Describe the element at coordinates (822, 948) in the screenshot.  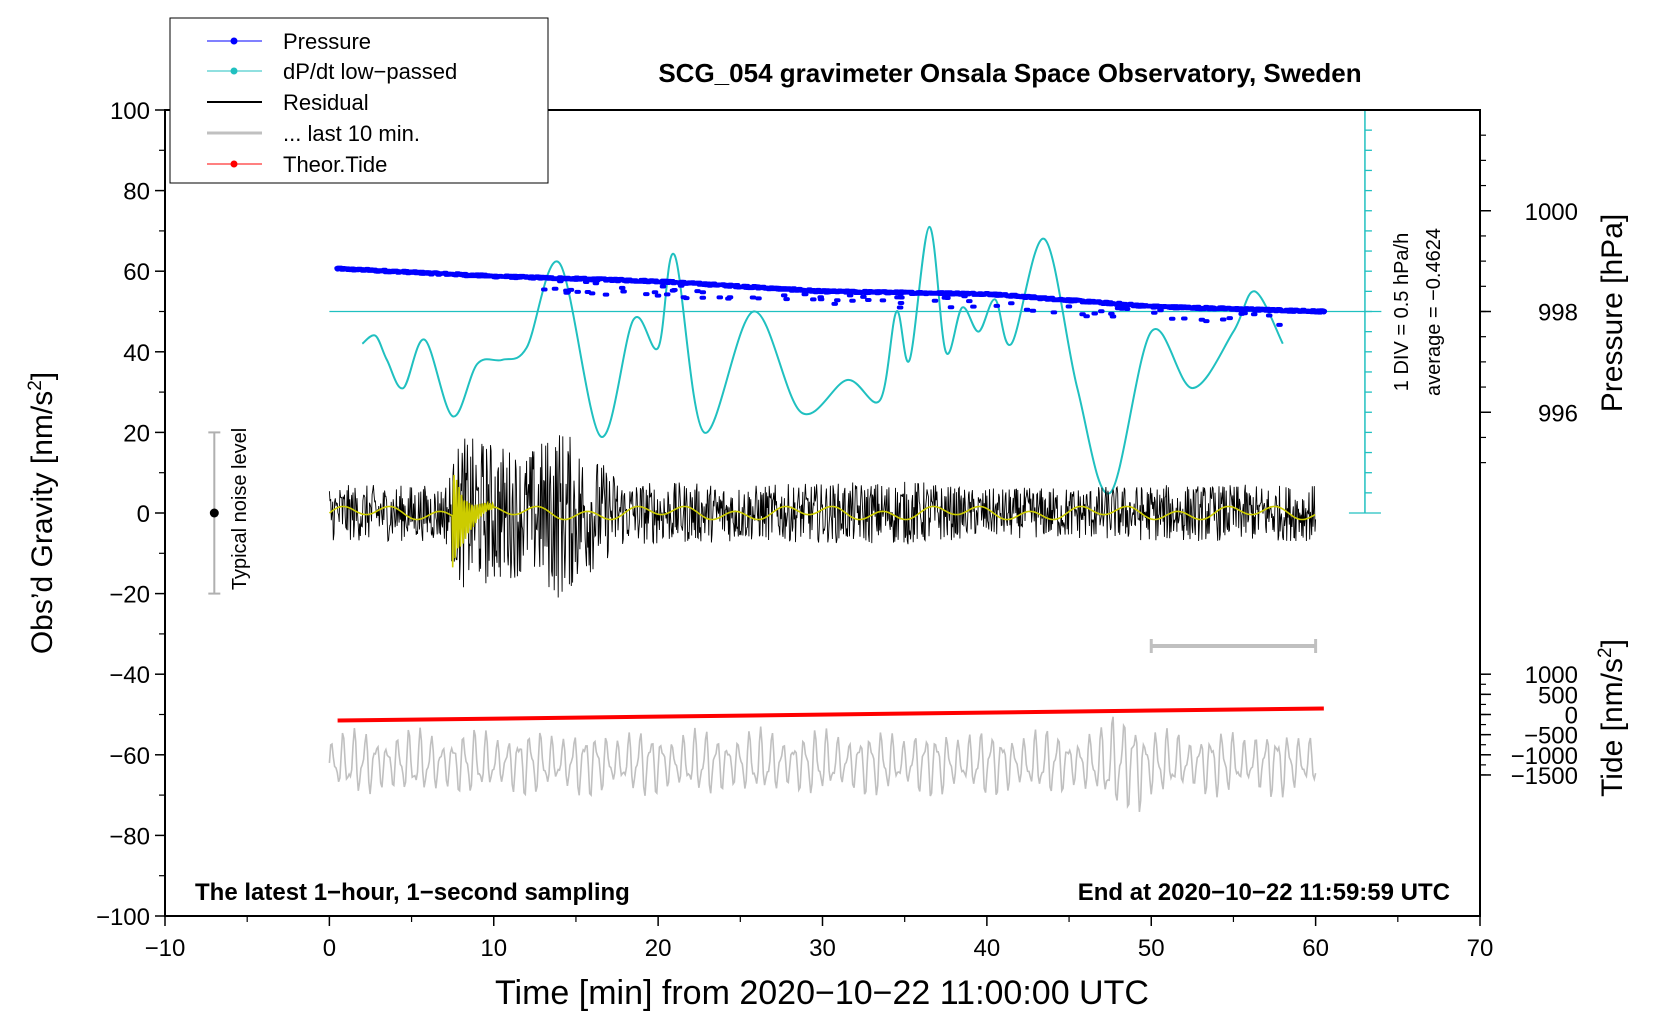
I see `x-tick-label: 30` at that location.